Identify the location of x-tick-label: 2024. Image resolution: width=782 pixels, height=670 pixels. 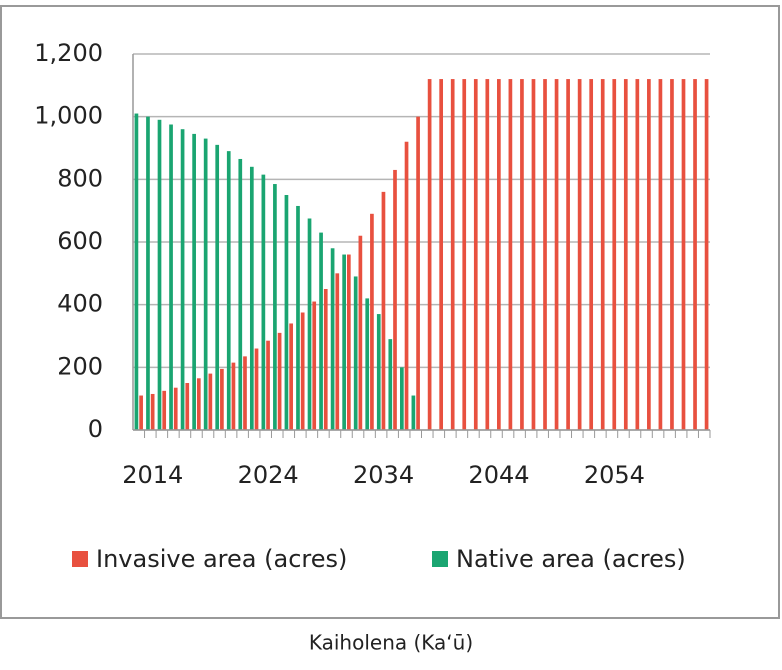
(268, 475).